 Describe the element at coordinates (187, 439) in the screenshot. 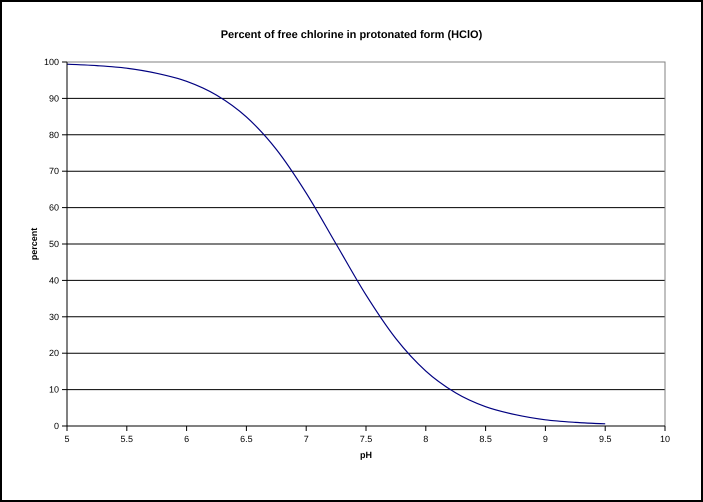

I see `x-tick-label: 6` at that location.